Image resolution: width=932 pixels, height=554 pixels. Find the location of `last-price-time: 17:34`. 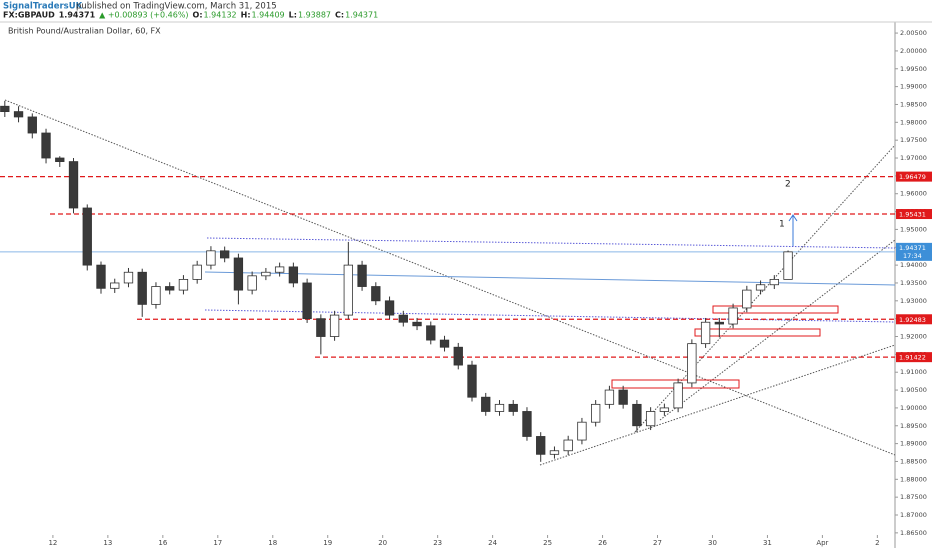

last-price-time: 17:34 is located at coordinates (912, 256).